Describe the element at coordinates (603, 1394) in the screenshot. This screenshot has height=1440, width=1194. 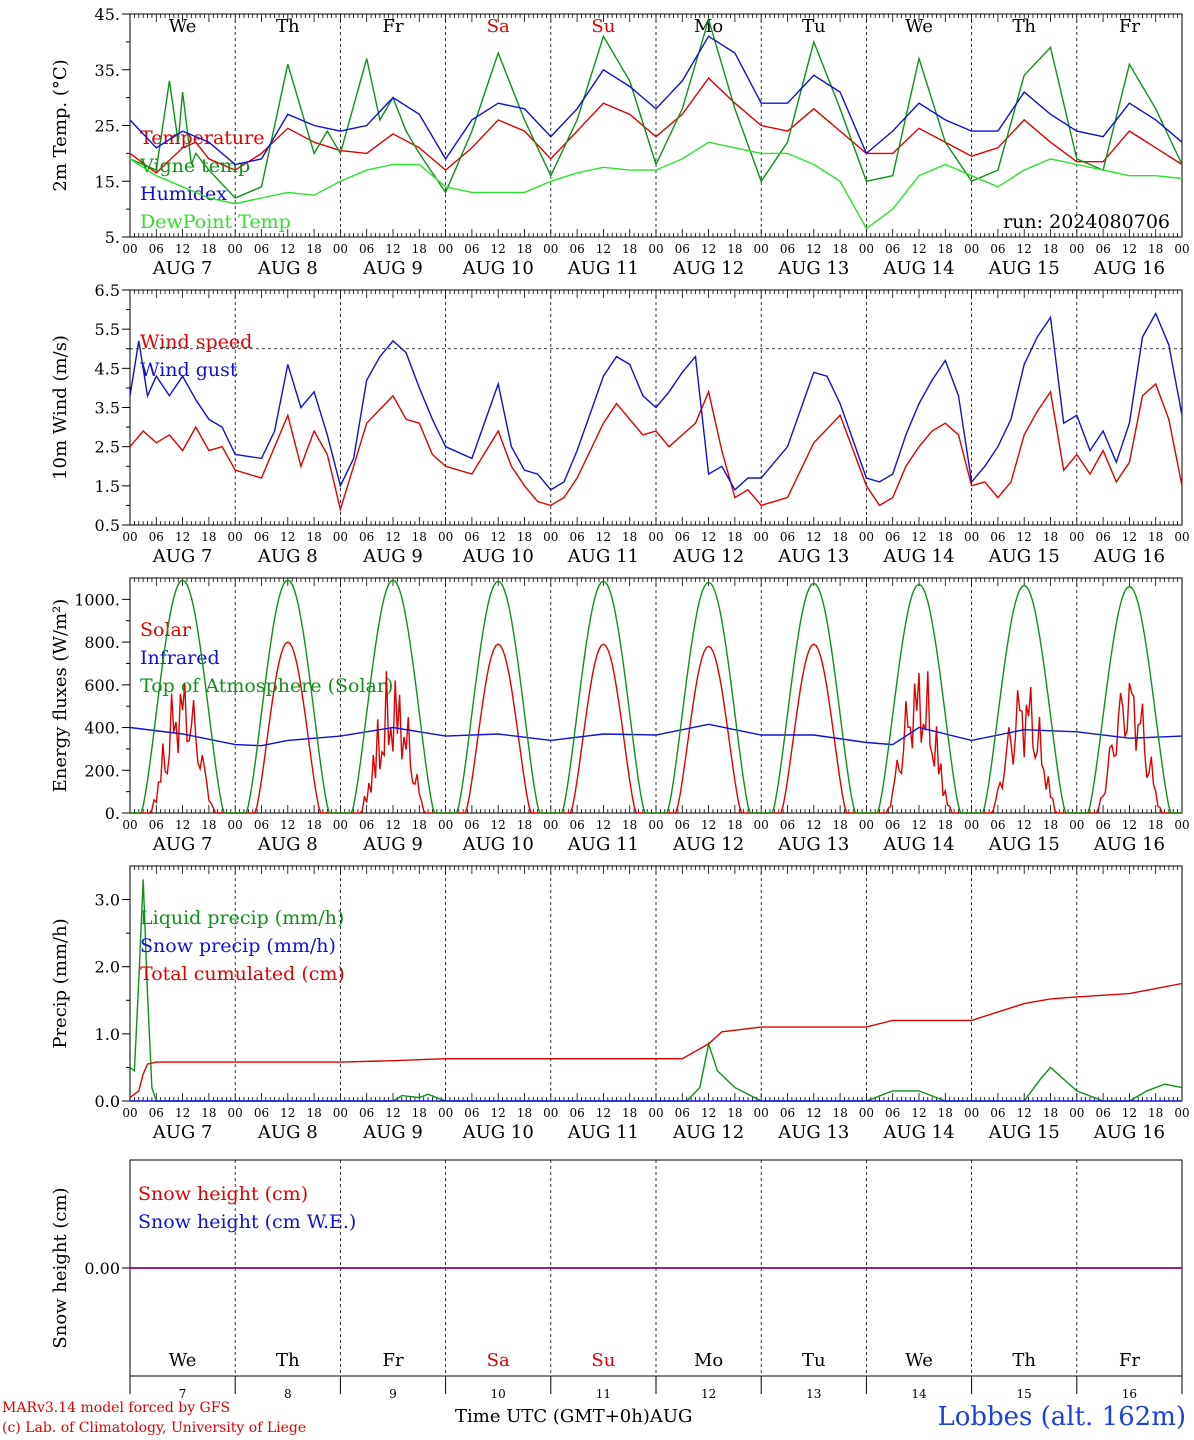
I see `day-number: 11` at that location.